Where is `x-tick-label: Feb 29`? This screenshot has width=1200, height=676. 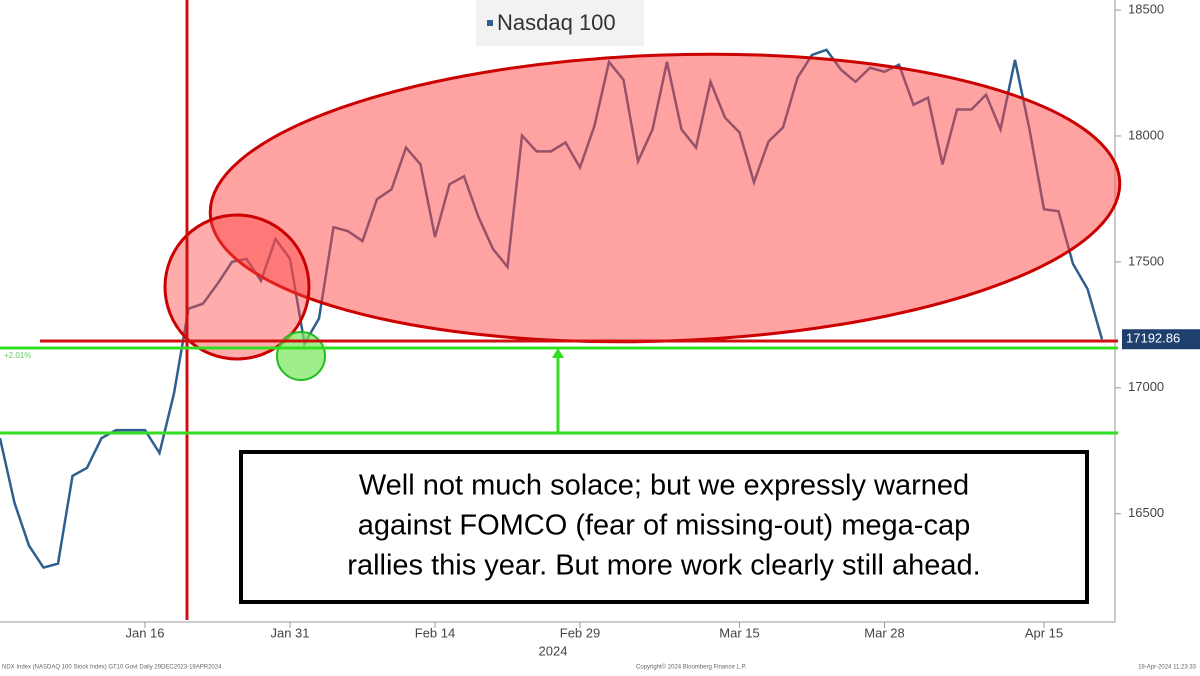
x-tick-label: Feb 29 is located at coordinates (580, 632).